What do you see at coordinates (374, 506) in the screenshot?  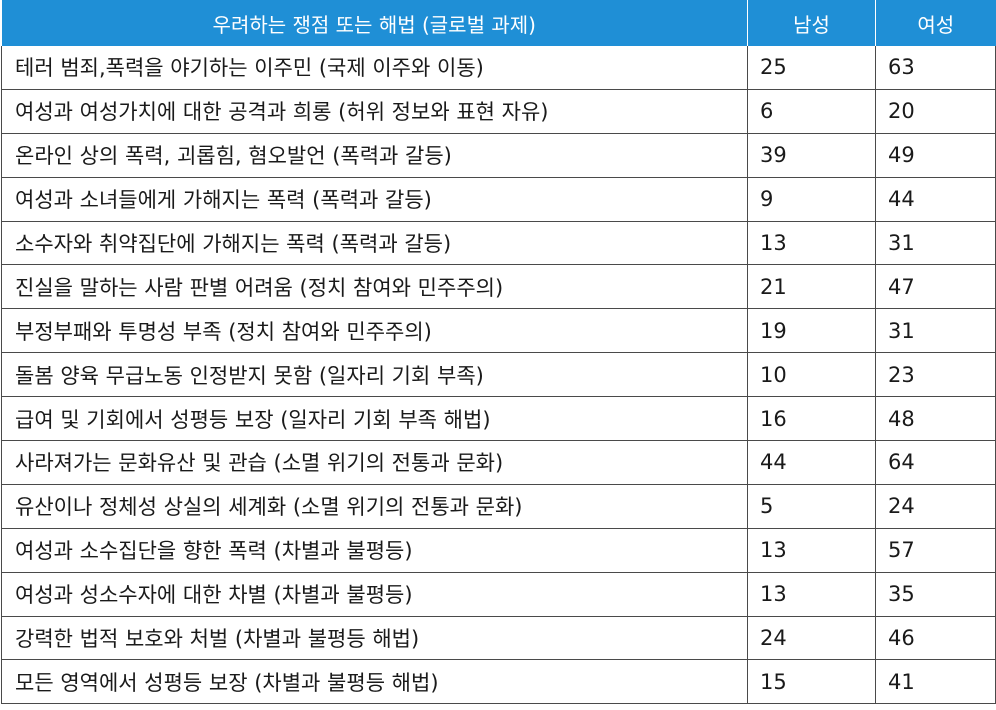 I see `cell-issue: 유산이나 정체성 상실의 세계화 (소멸 위기의 전통과 문화)` at bounding box center [374, 506].